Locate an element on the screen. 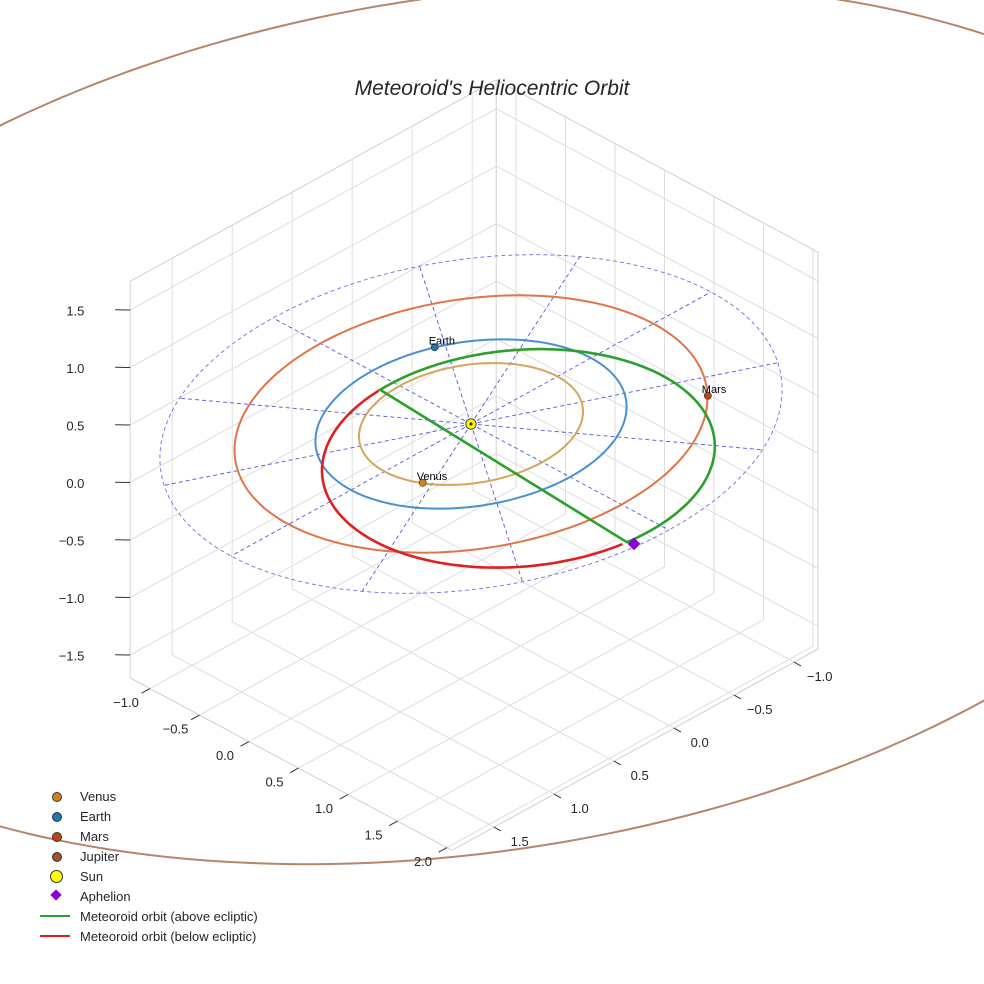 Image resolution: width=984 pixels, height=984 pixels. sun-center is located at coordinates (471, 424).